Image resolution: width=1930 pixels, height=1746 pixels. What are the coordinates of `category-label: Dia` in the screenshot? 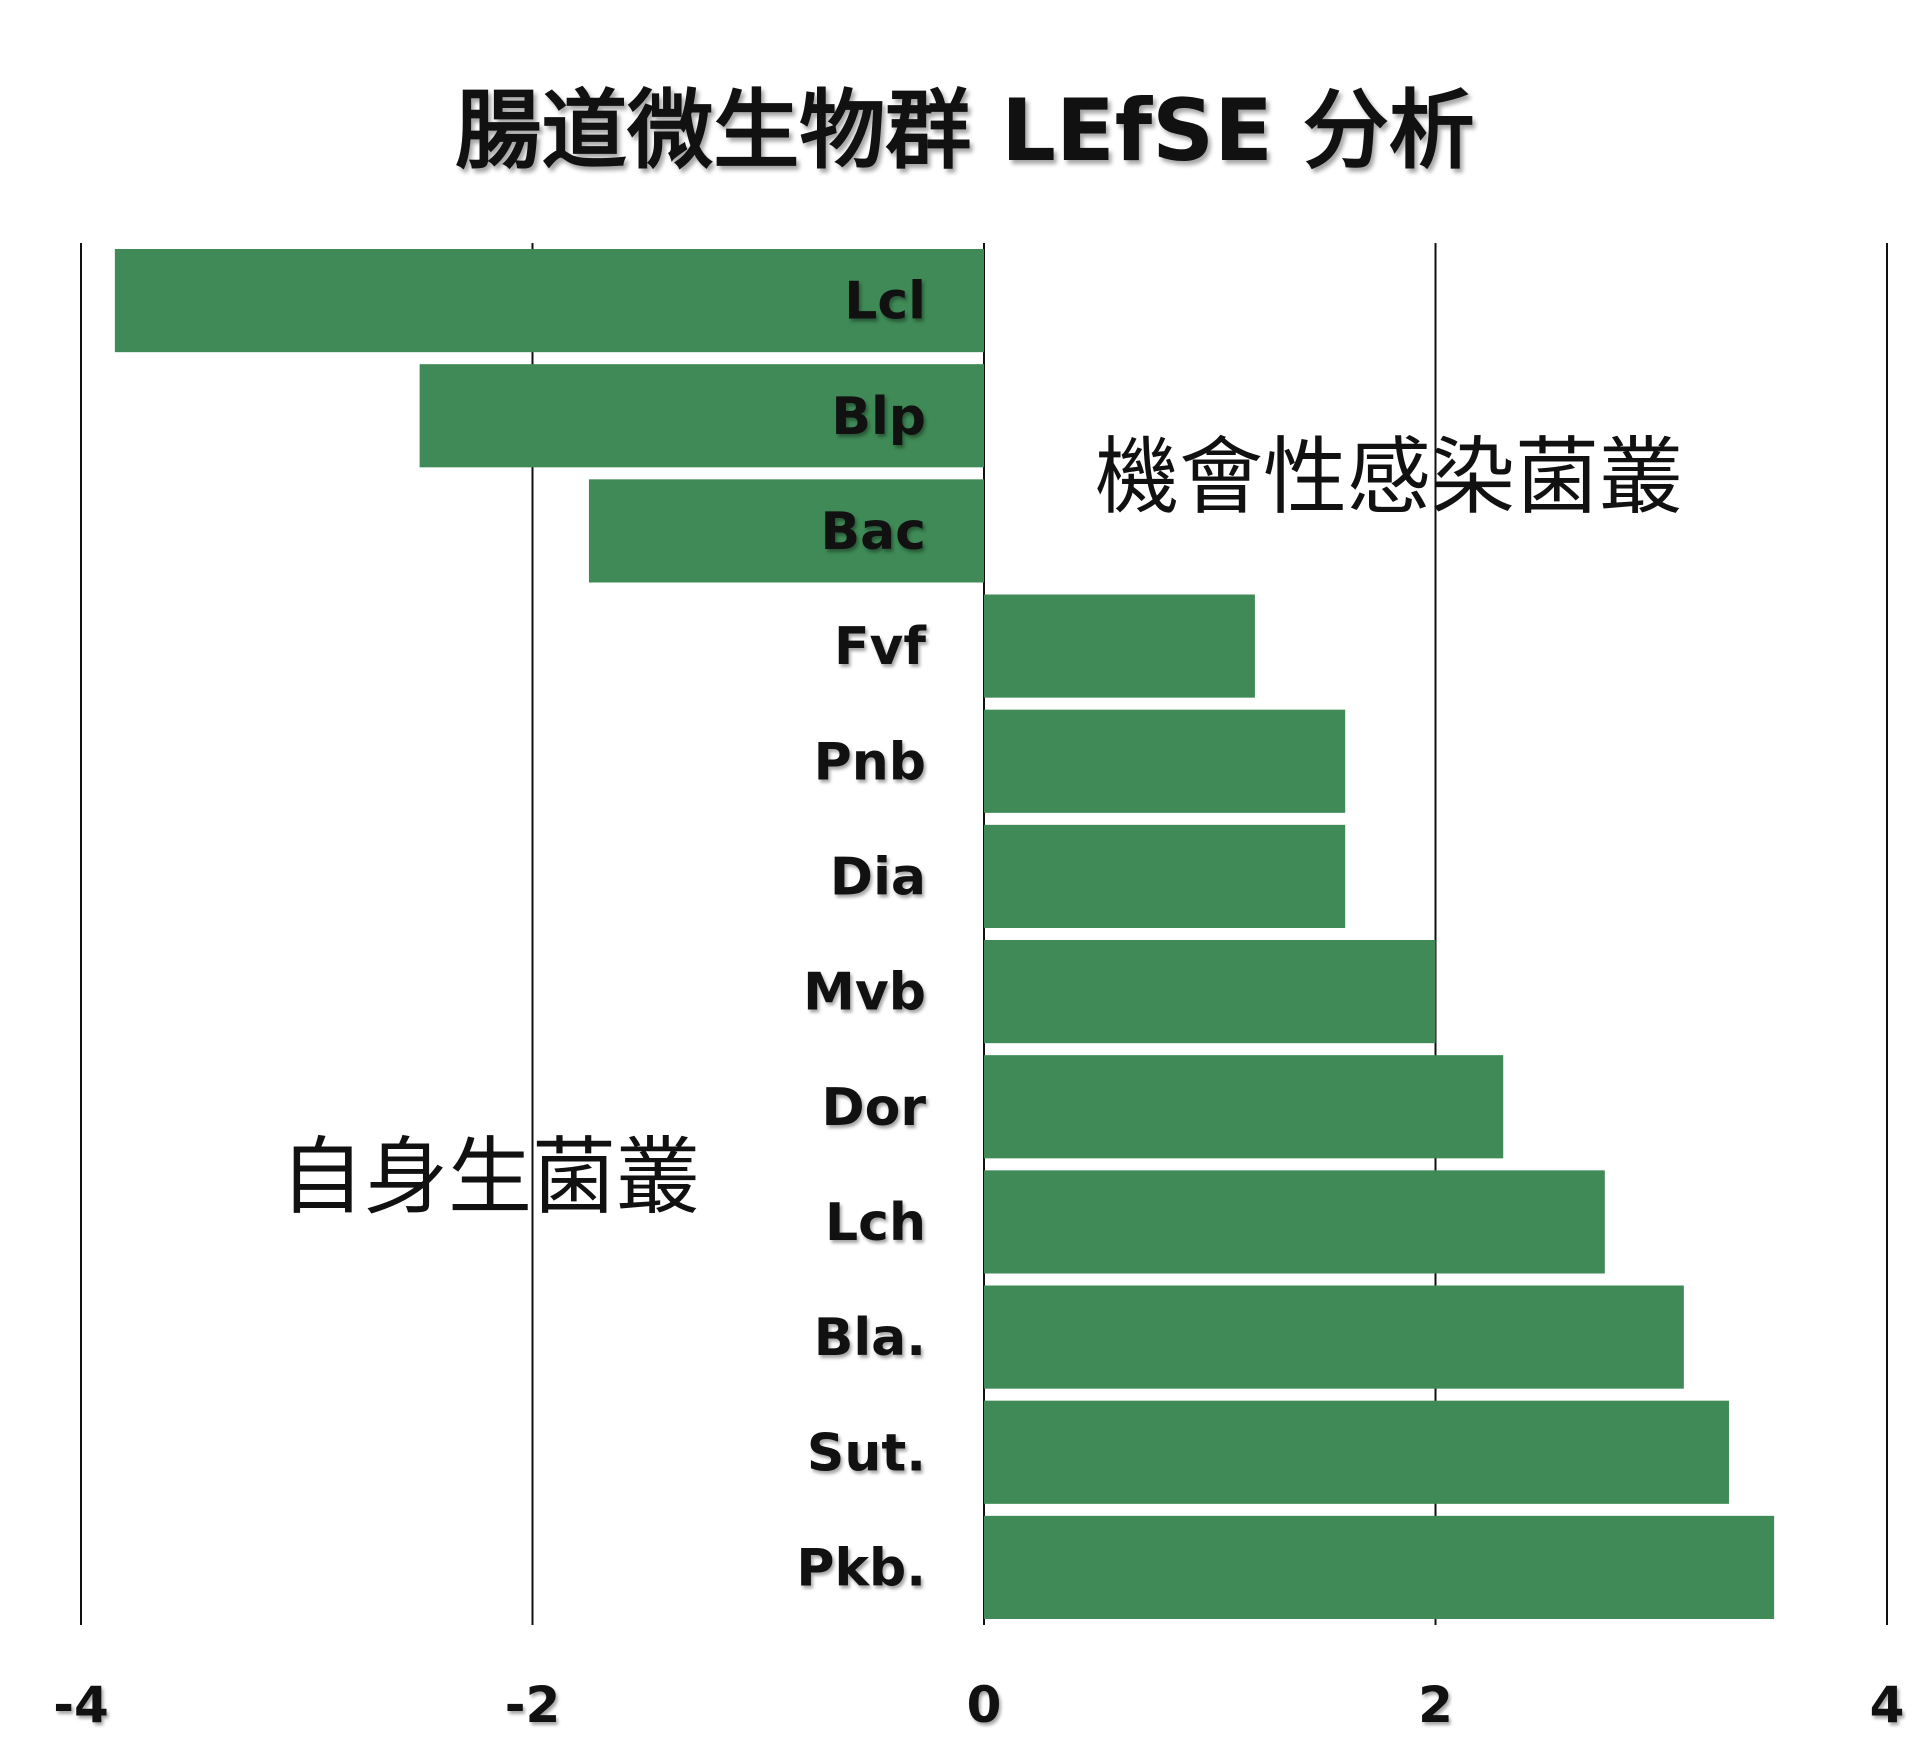 It's located at (878, 877).